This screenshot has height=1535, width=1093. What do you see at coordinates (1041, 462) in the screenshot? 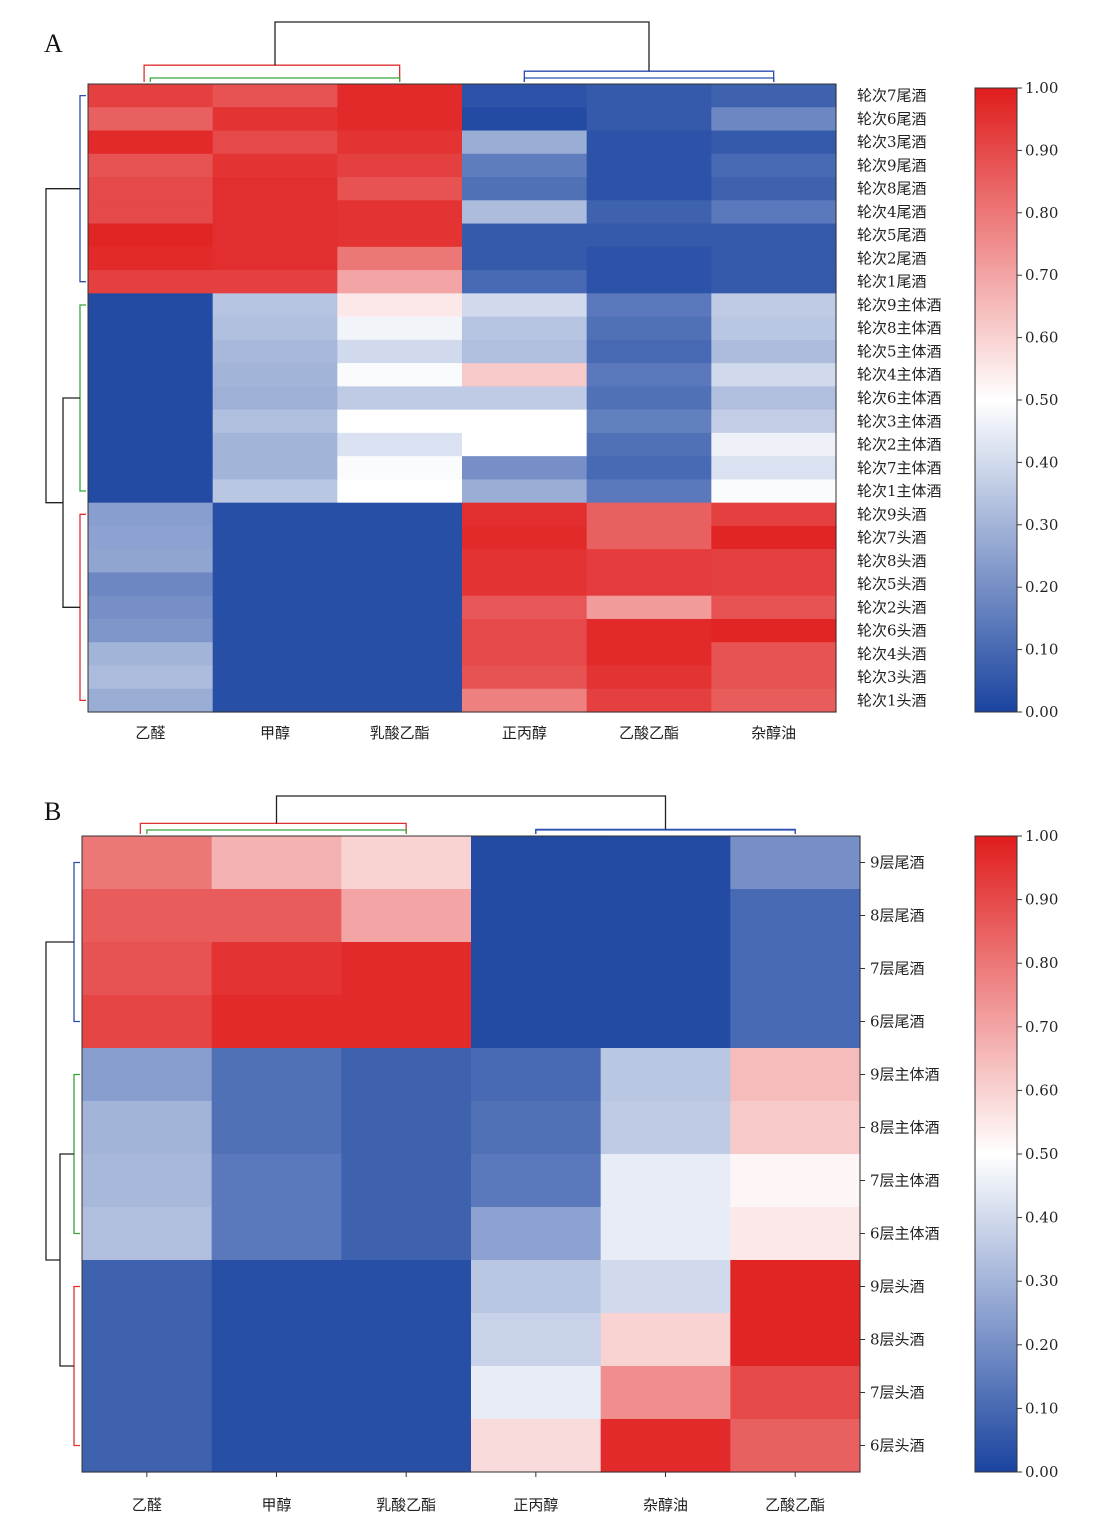
I see `colorbar-tick-label: 0.40` at bounding box center [1041, 462].